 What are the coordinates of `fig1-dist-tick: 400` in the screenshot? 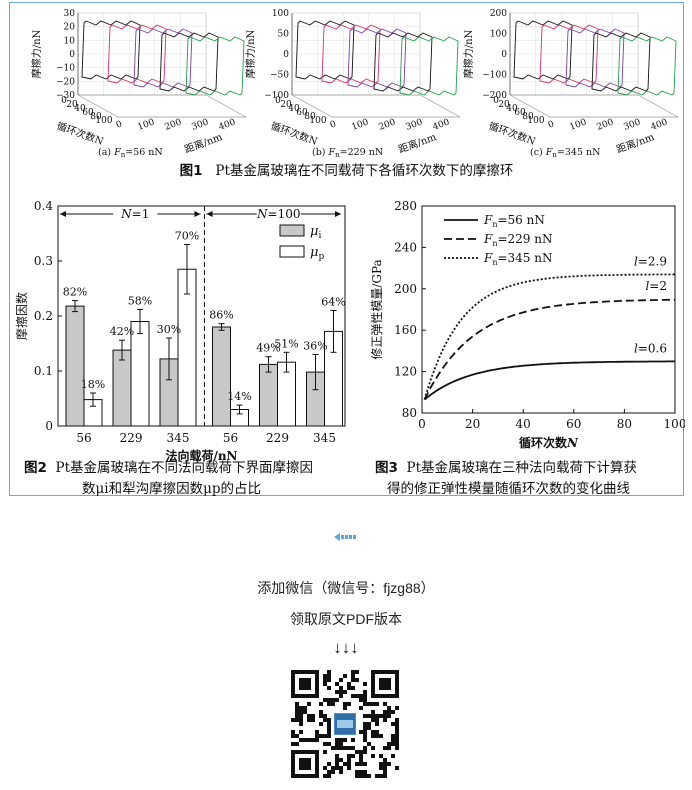 It's located at (228, 124).